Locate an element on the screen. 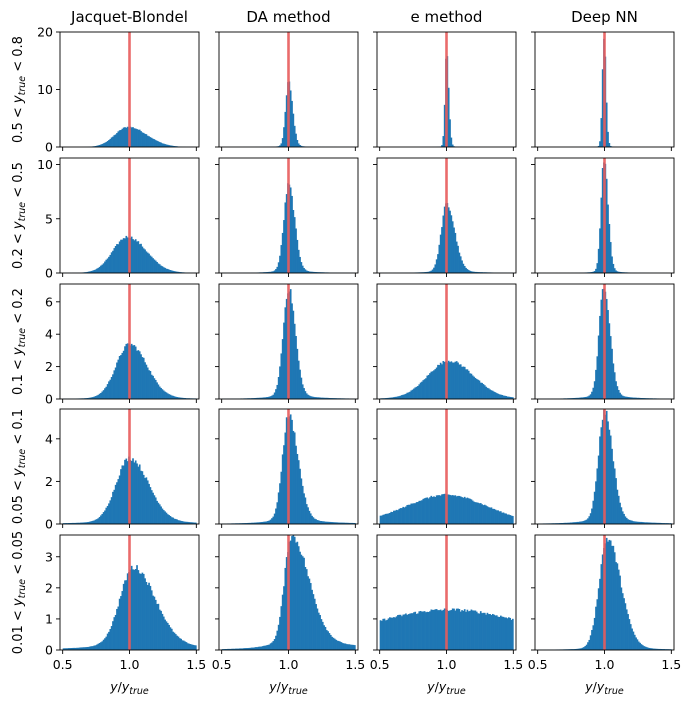 The height and width of the screenshot is (704, 694). panel-3-0: 0 2 4 is located at coordinates (122, 470).